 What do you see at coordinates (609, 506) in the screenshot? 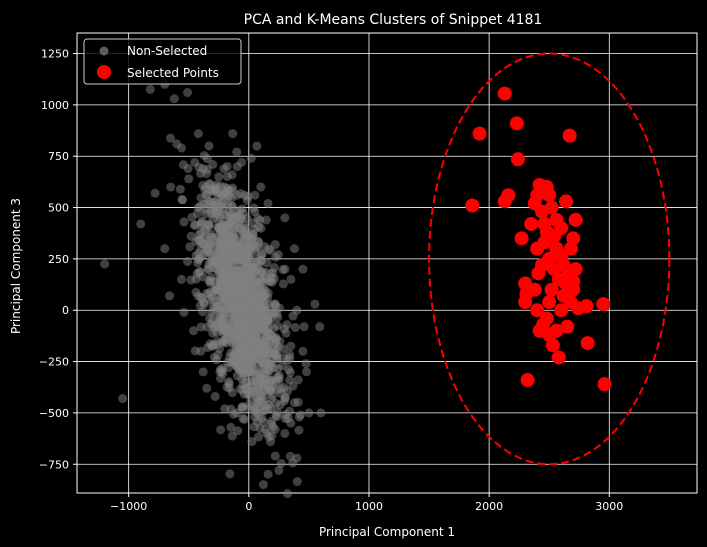
I see `x-tick-label: 3000` at bounding box center [609, 506].